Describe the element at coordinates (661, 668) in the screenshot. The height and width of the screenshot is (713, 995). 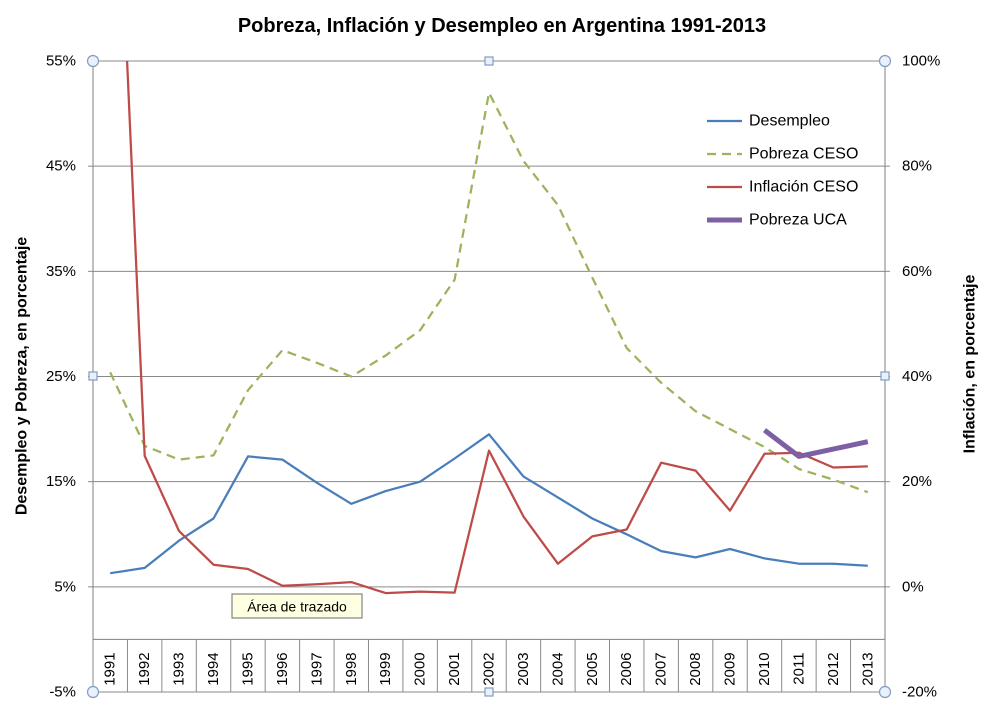
I see `x-axis-tick-label: 2007` at that location.